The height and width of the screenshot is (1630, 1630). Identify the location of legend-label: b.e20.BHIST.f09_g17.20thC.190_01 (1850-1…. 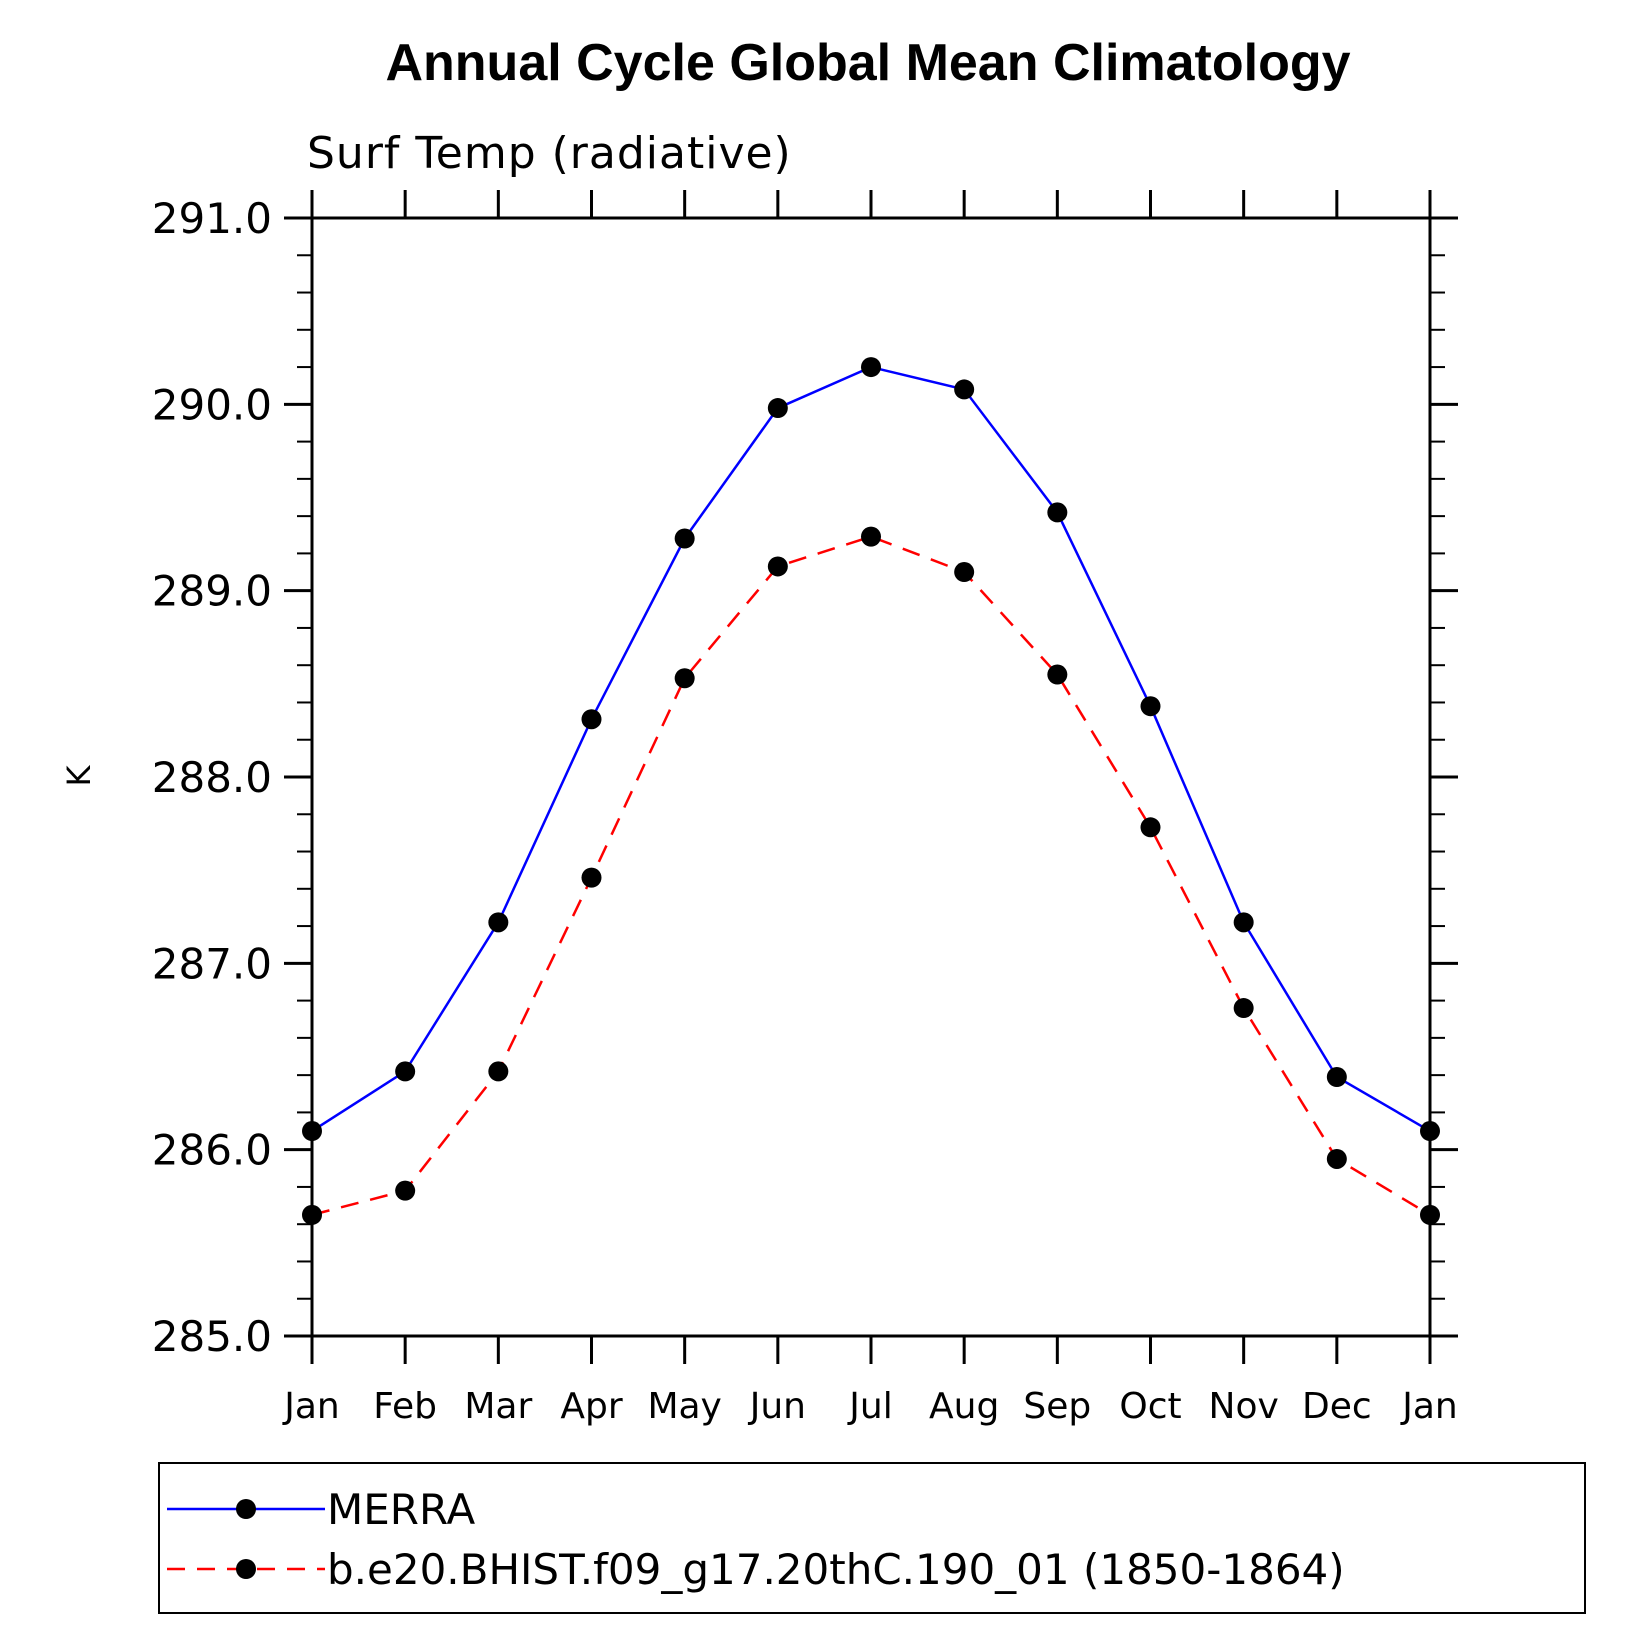
(836, 1569).